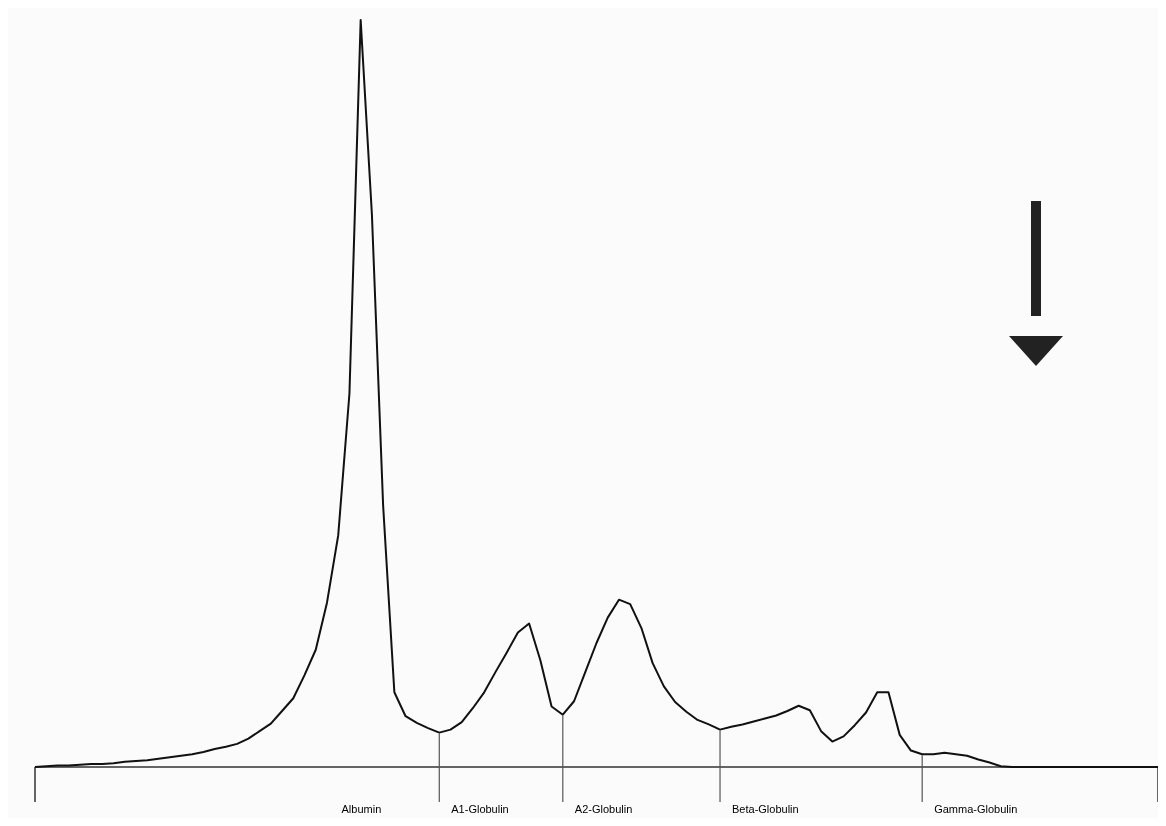 Image resolution: width=1166 pixels, height=826 pixels. What do you see at coordinates (361, 809) in the screenshot?
I see `text: Albumin` at bounding box center [361, 809].